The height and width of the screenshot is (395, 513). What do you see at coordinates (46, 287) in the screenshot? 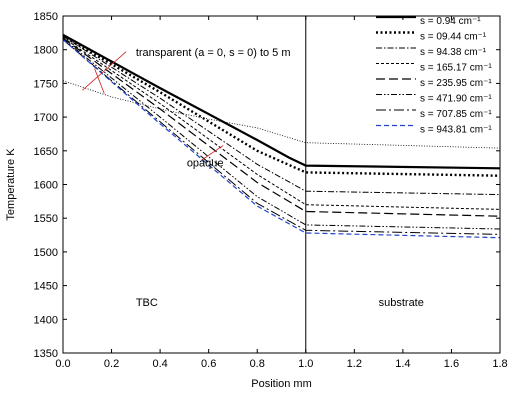
I see `y-tick-label: 1450` at bounding box center [46, 287].